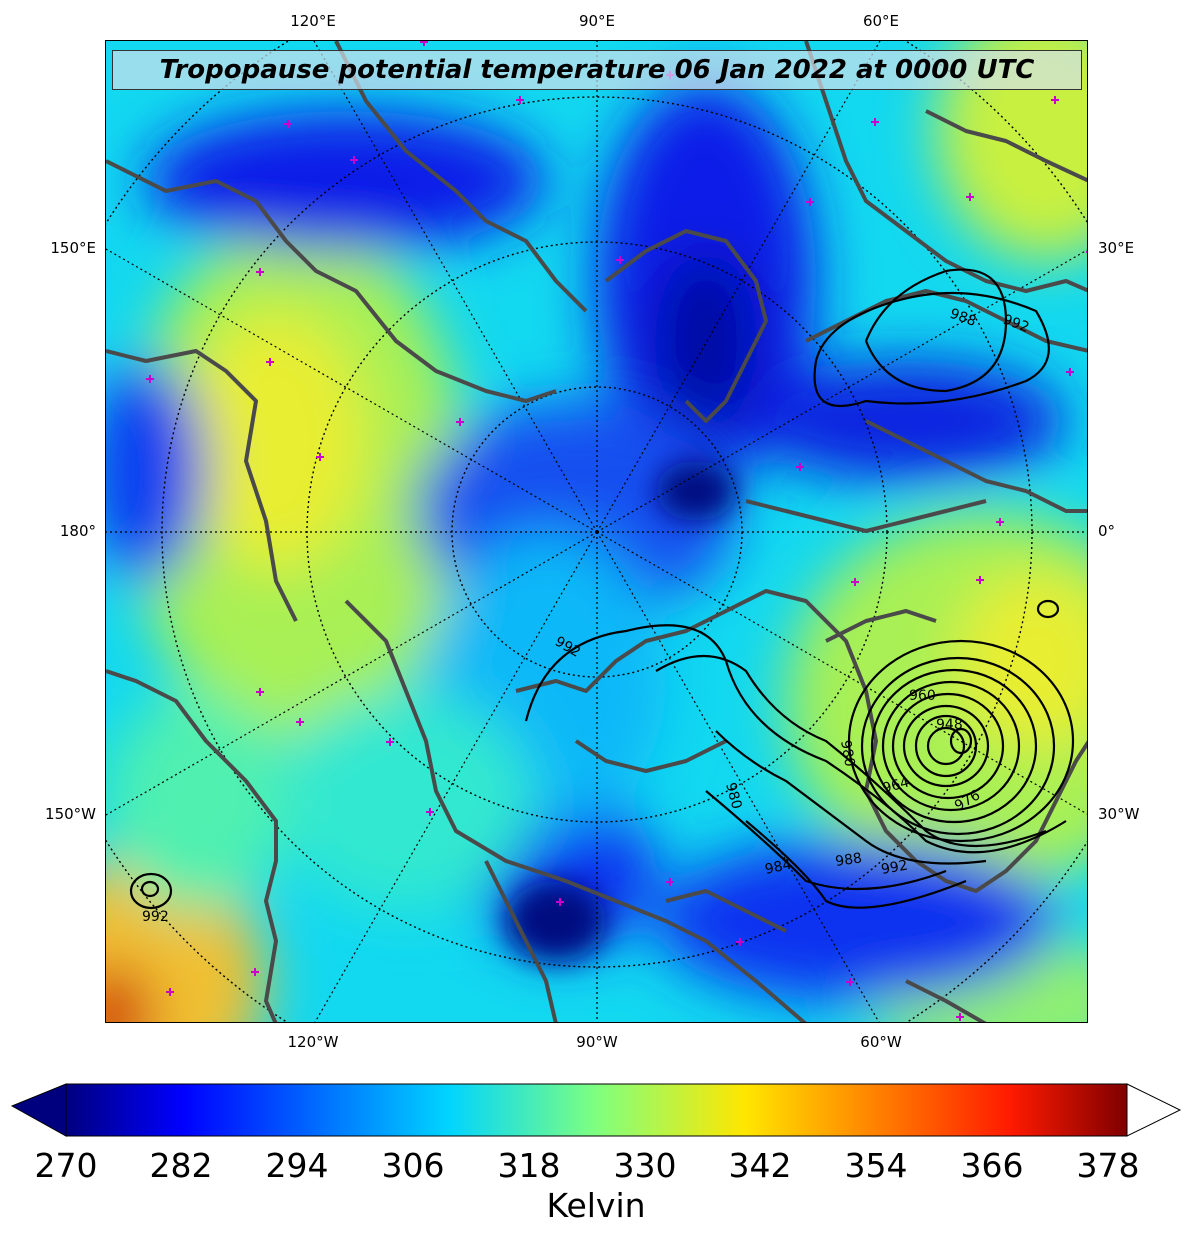 This screenshot has height=1238, width=1192. Describe the element at coordinates (949, 725) in the screenshot. I see `contour-label: 948` at that location.